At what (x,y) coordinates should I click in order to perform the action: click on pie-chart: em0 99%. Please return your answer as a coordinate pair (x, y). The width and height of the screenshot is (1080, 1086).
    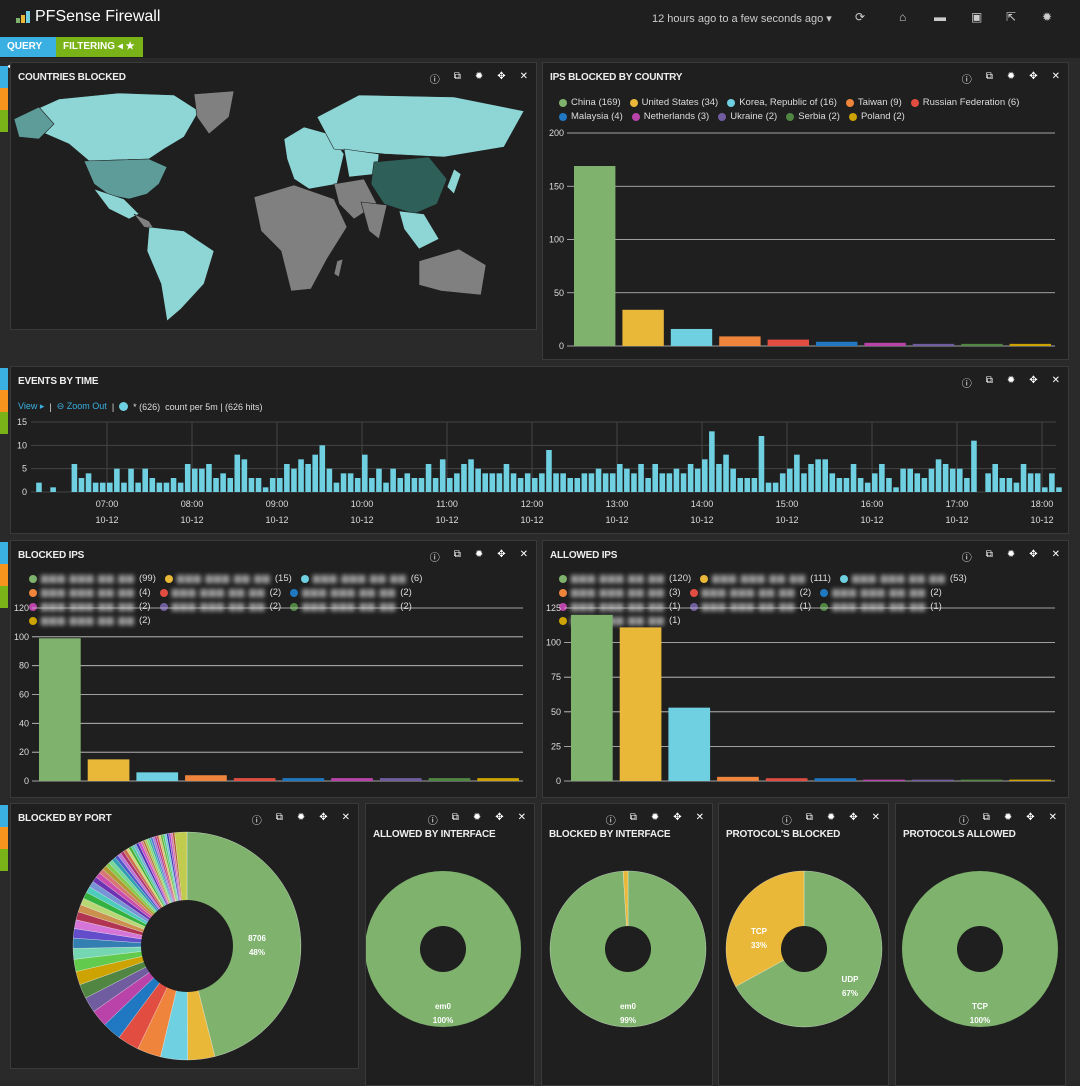
    Looking at the image, I should click on (627, 964).